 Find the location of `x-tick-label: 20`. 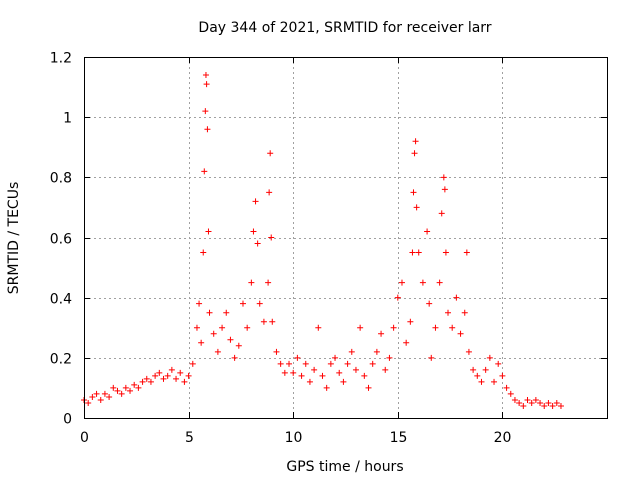

x-tick-label: 20 is located at coordinates (503, 438).